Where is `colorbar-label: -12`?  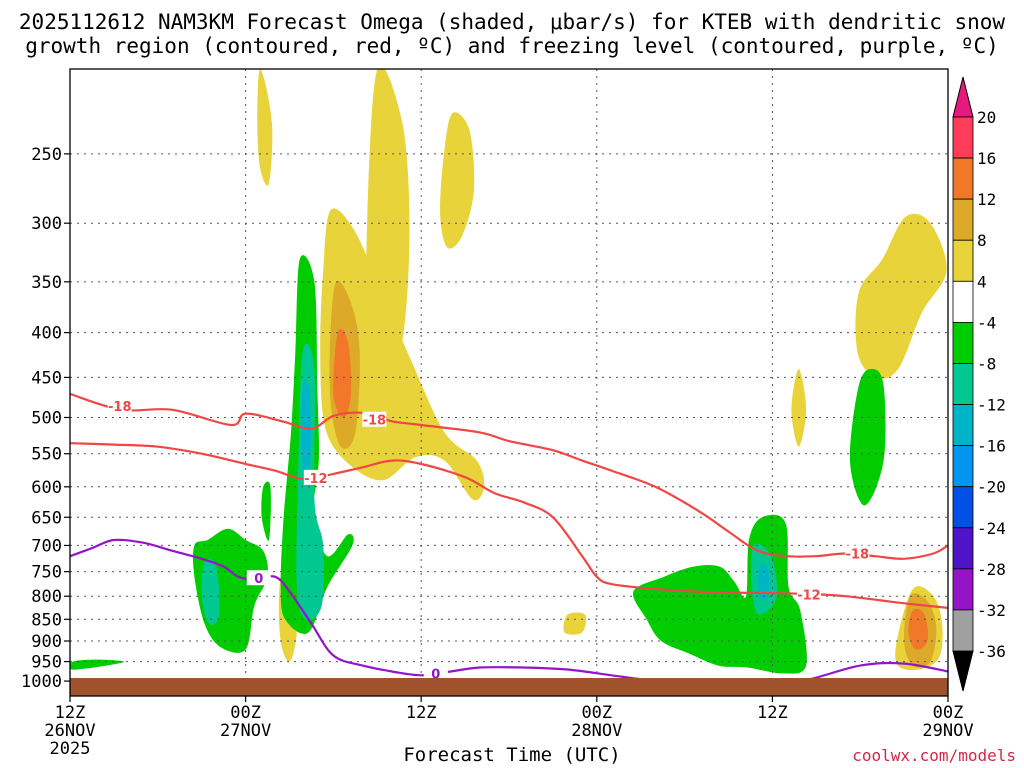
colorbar-label: -12 is located at coordinates (991, 405).